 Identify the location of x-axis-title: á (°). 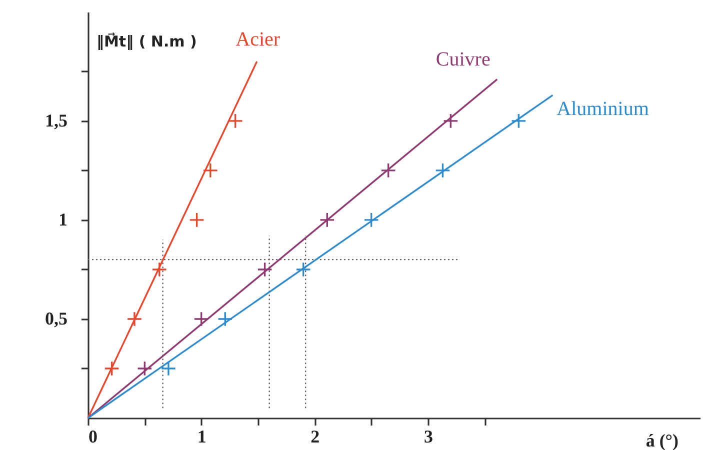
(662, 440).